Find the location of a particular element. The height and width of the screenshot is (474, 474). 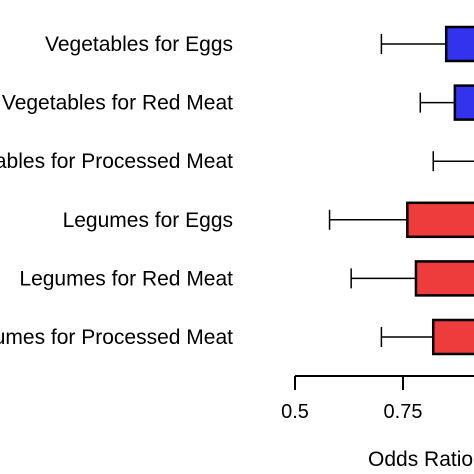

row-5: Legumes for Red Meat is located at coordinates (246, 278).